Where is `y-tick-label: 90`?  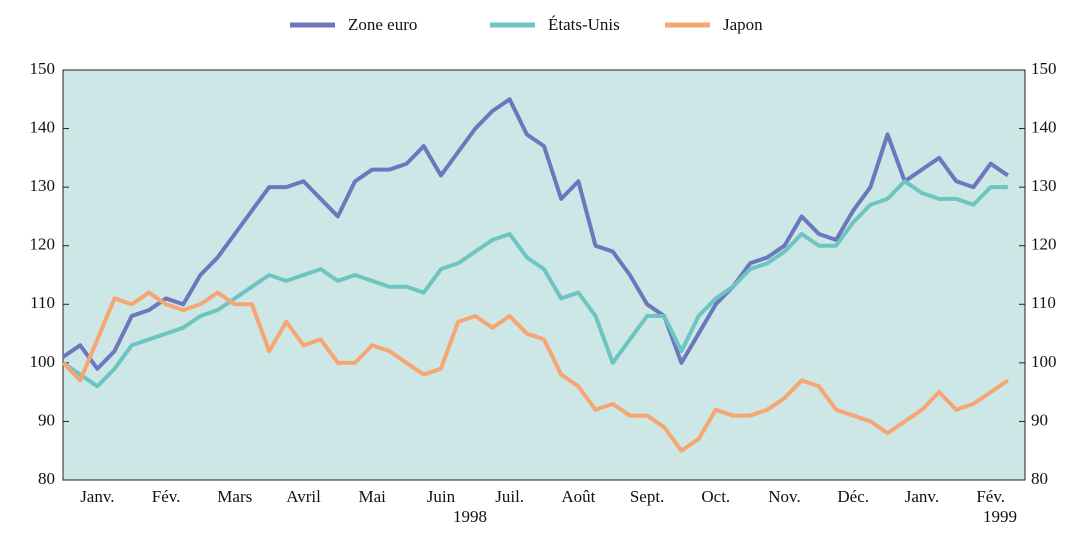
y-tick-label: 90 is located at coordinates (46, 419).